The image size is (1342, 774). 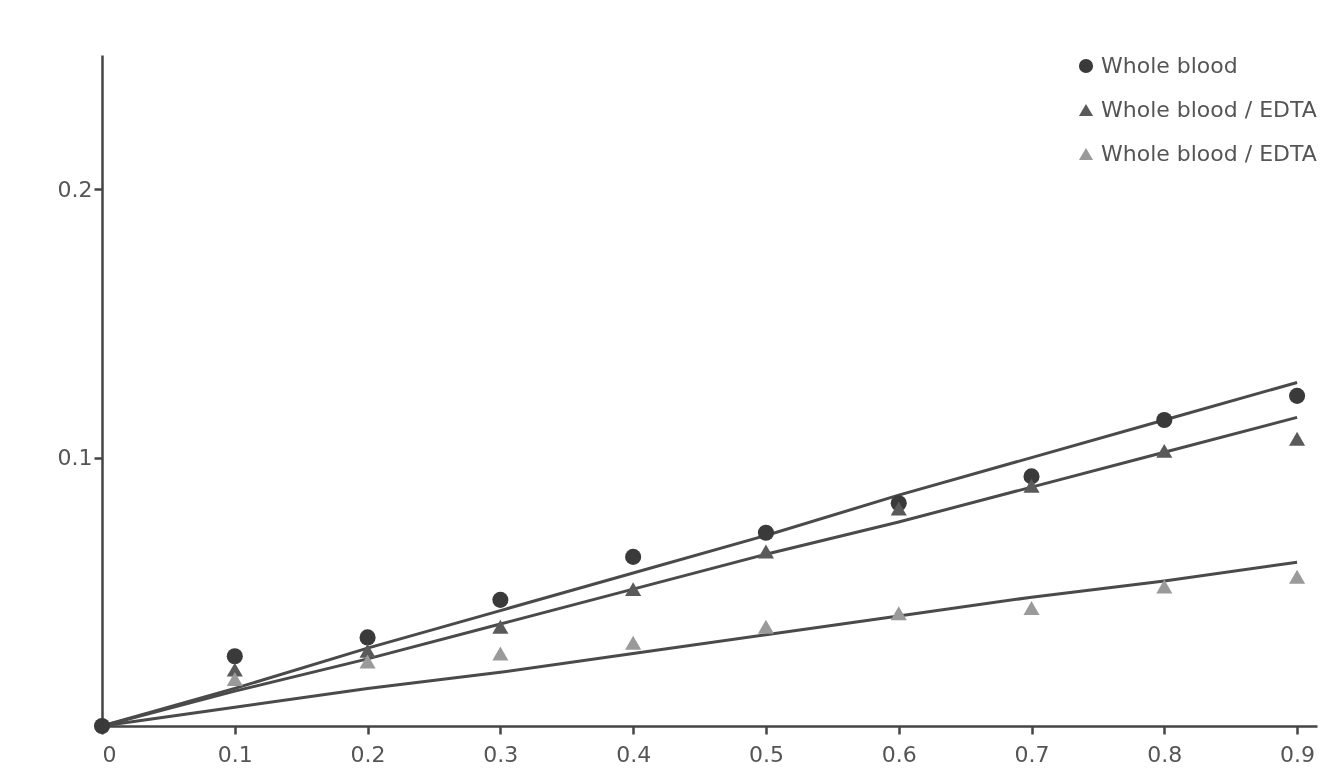 What do you see at coordinates (766, 754) in the screenshot?
I see `x-tick-label: 0.5` at bounding box center [766, 754].